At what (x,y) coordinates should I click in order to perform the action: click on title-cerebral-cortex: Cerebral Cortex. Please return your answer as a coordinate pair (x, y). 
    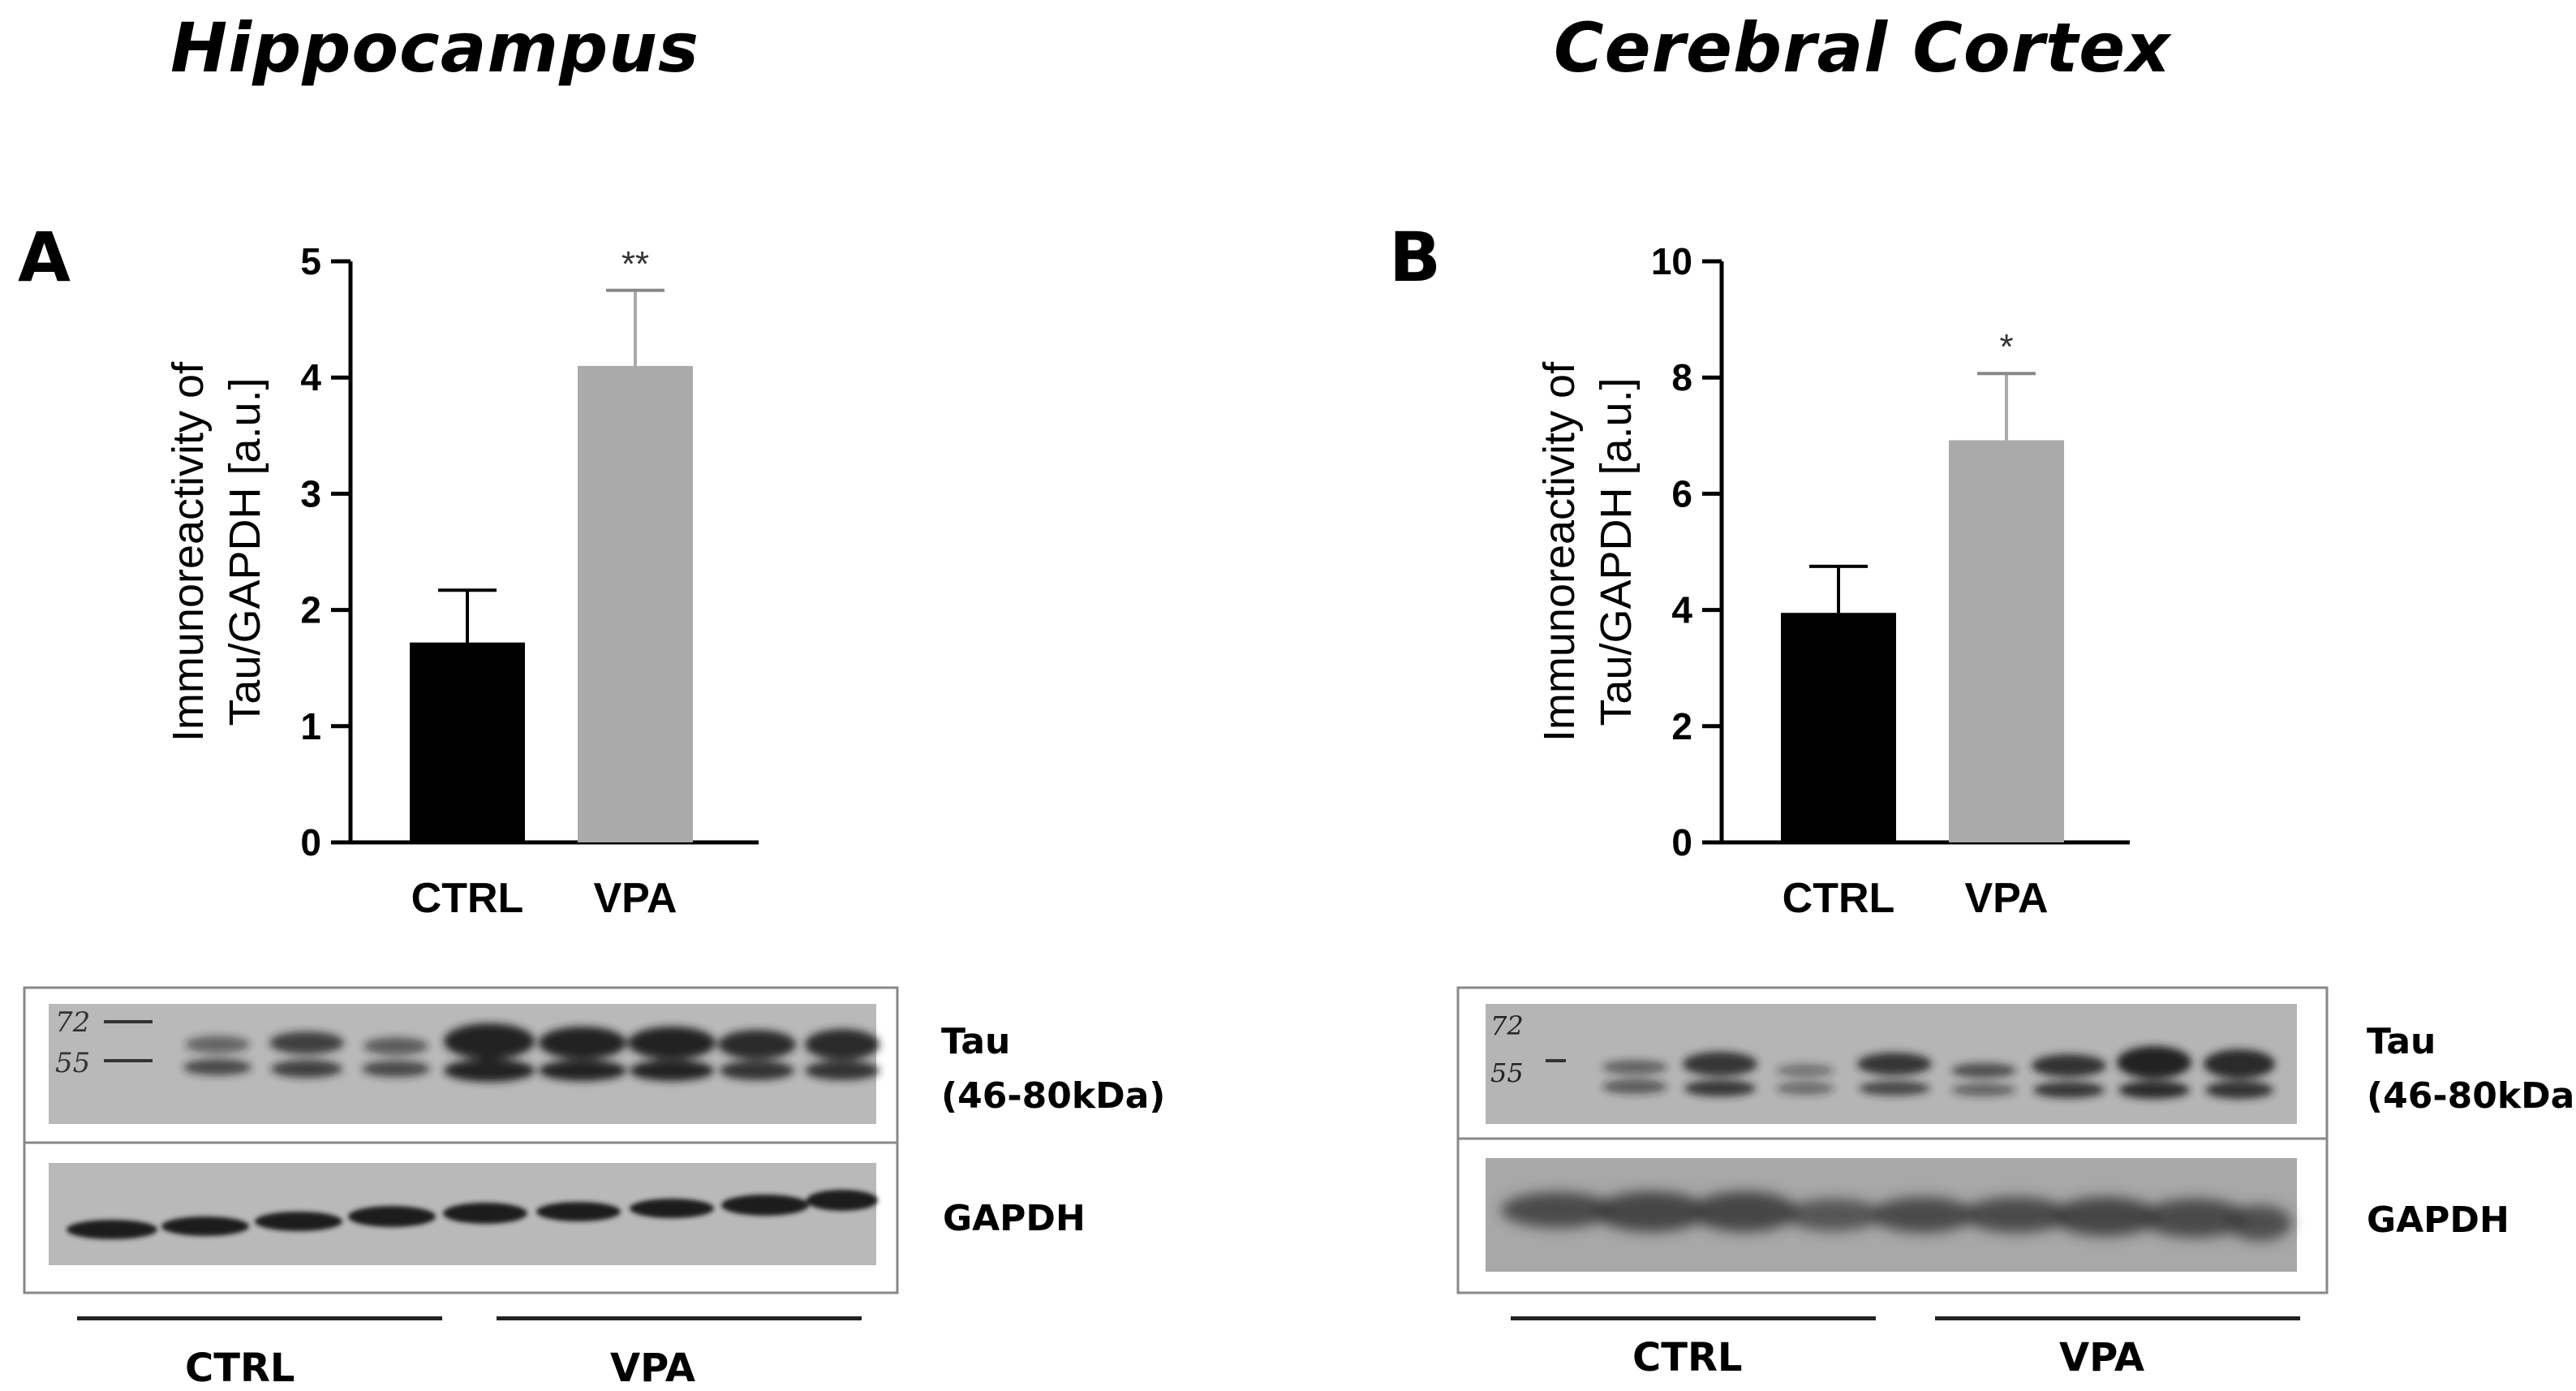
    Looking at the image, I should click on (1863, 48).